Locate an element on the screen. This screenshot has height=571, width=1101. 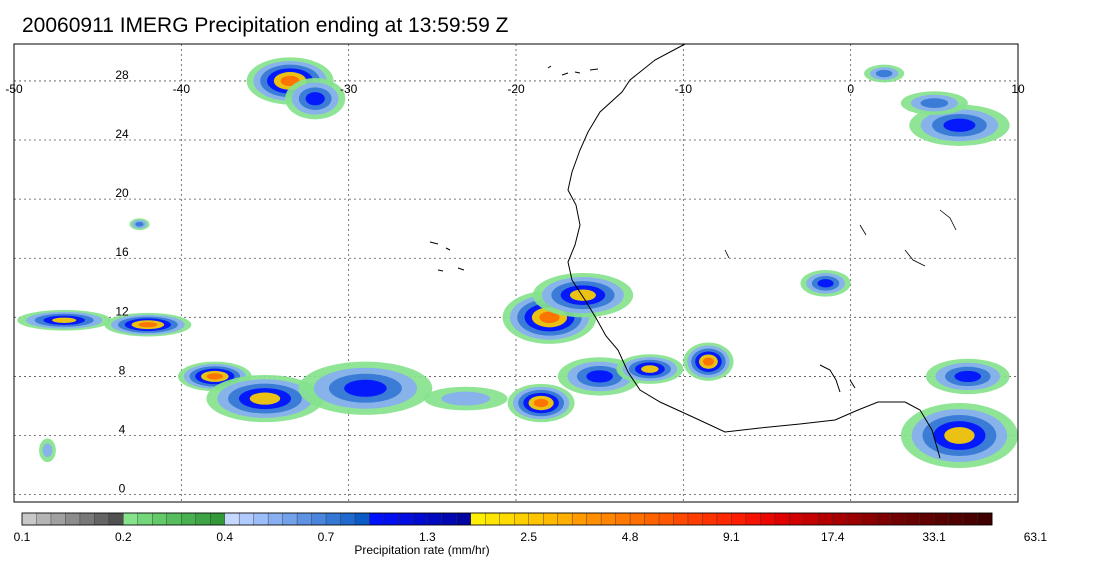
colorbar-tick-label: 0.7 is located at coordinates (326, 537).